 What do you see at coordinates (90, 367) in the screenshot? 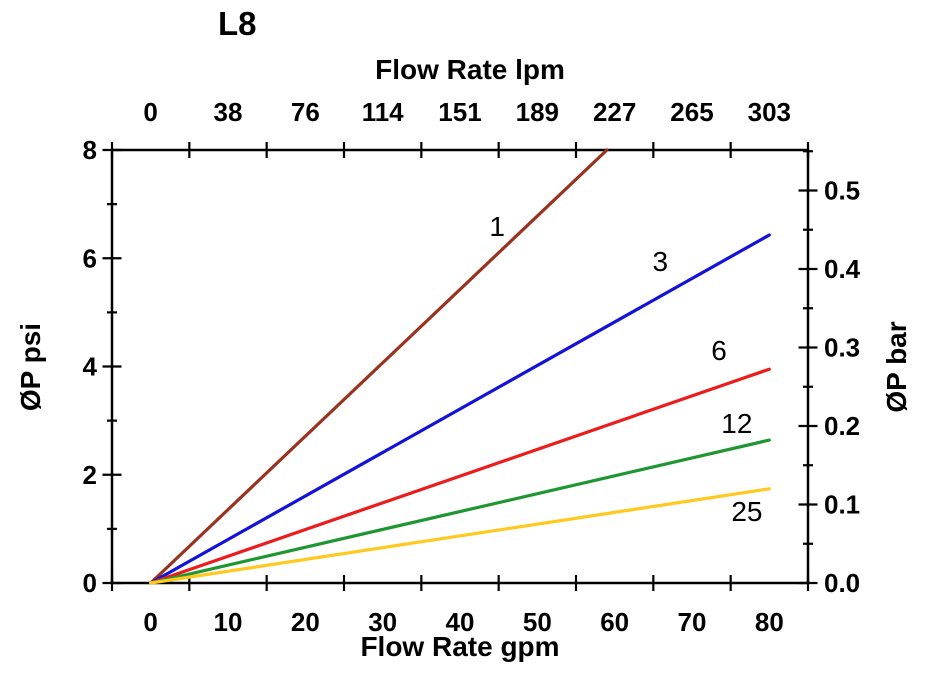
I see `left-tick-label: 4` at bounding box center [90, 367].